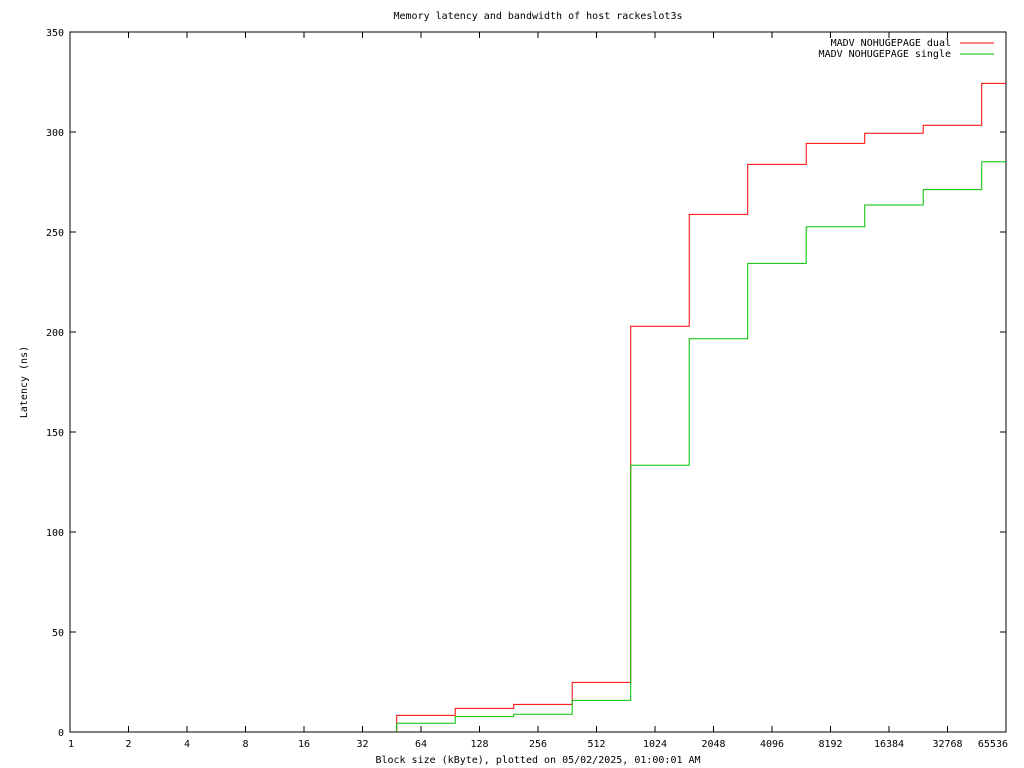 The height and width of the screenshot is (768, 1024). What do you see at coordinates (421, 744) in the screenshot?
I see `x-tick-label: 64` at bounding box center [421, 744].